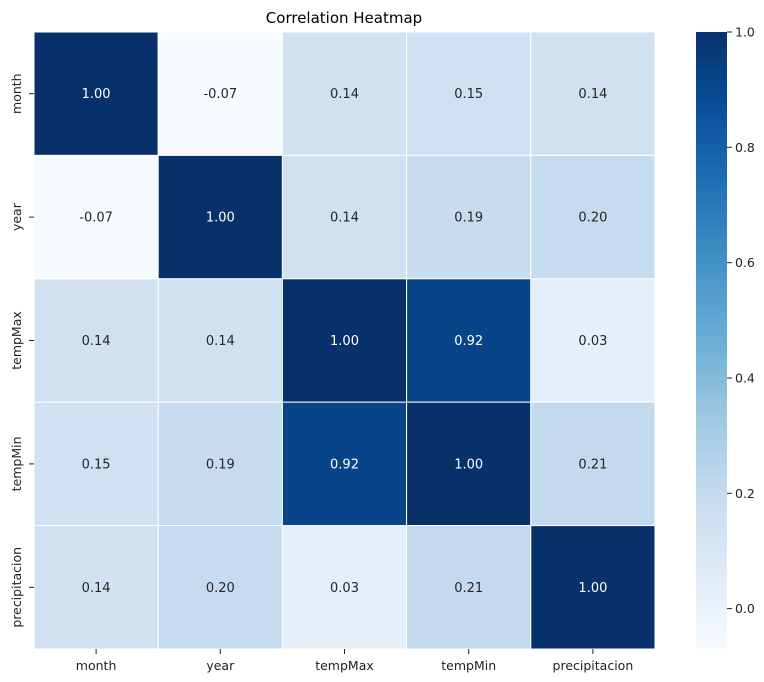 Image resolution: width=764 pixels, height=682 pixels. I want to click on colorbar-tick-label: 0.6, so click(745, 262).